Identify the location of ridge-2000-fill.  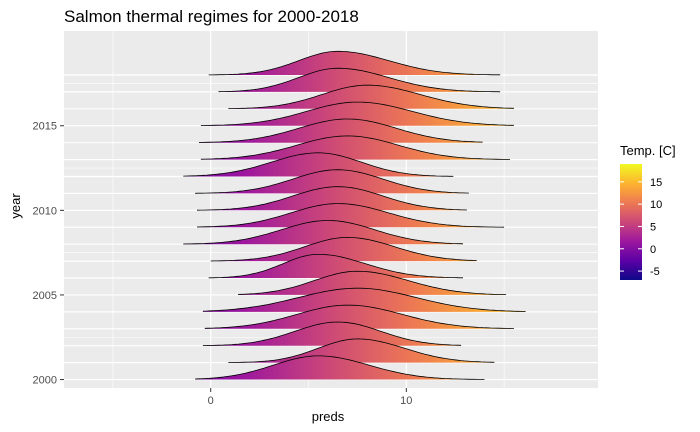
(340, 367).